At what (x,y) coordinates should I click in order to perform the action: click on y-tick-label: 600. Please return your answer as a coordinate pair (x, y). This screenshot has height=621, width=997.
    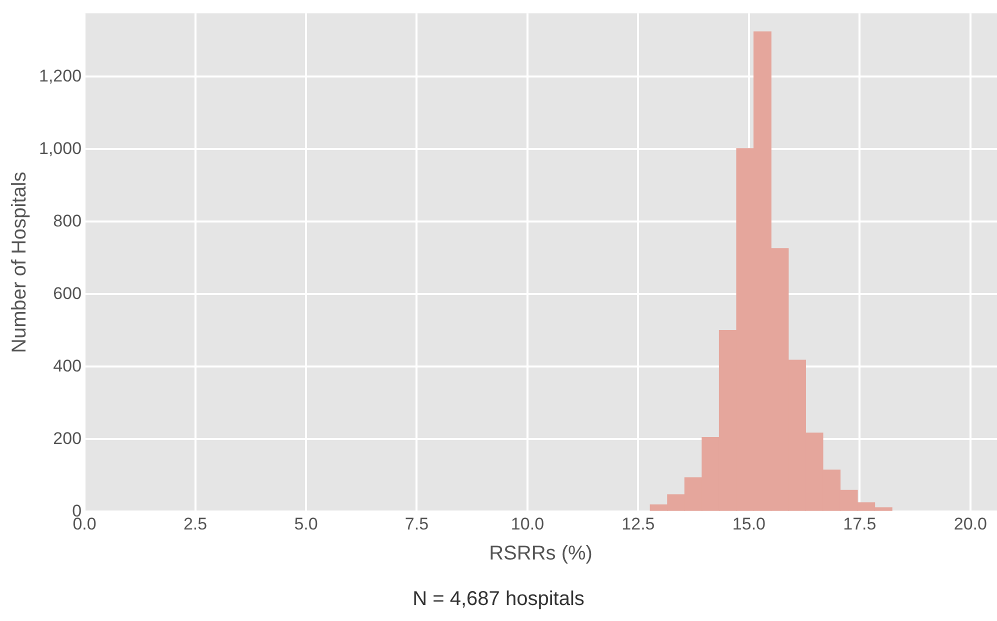
    Looking at the image, I should click on (67, 293).